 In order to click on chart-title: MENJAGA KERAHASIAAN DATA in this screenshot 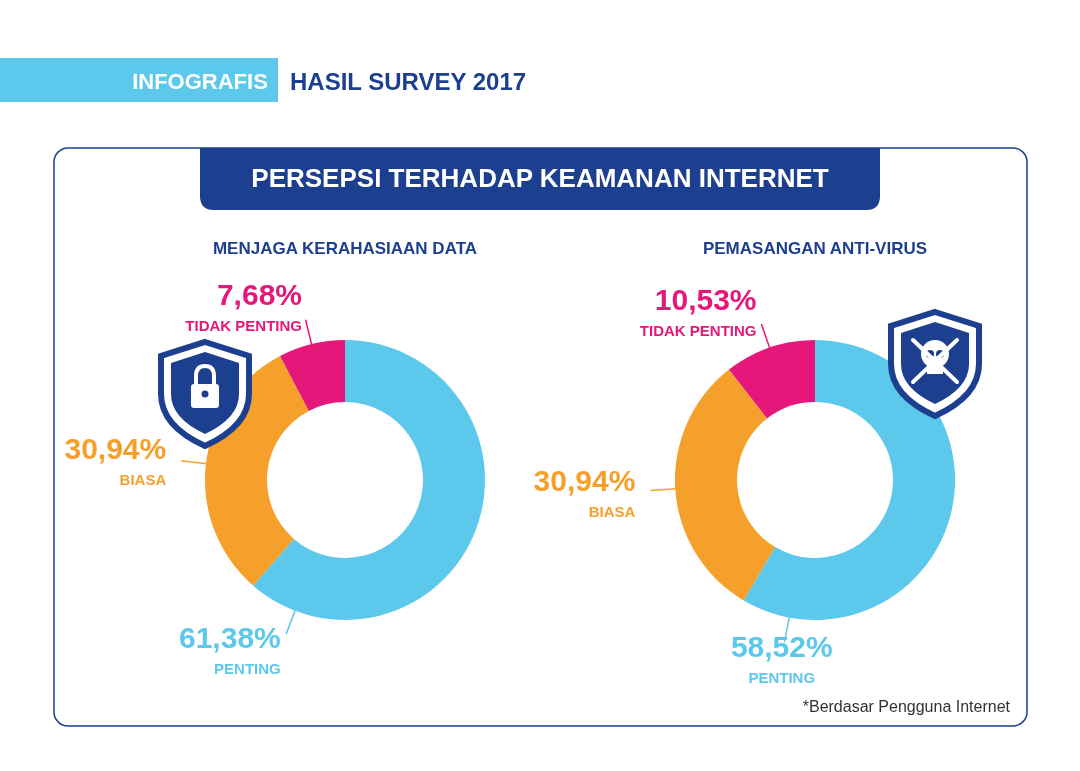, I will do `click(345, 248)`.